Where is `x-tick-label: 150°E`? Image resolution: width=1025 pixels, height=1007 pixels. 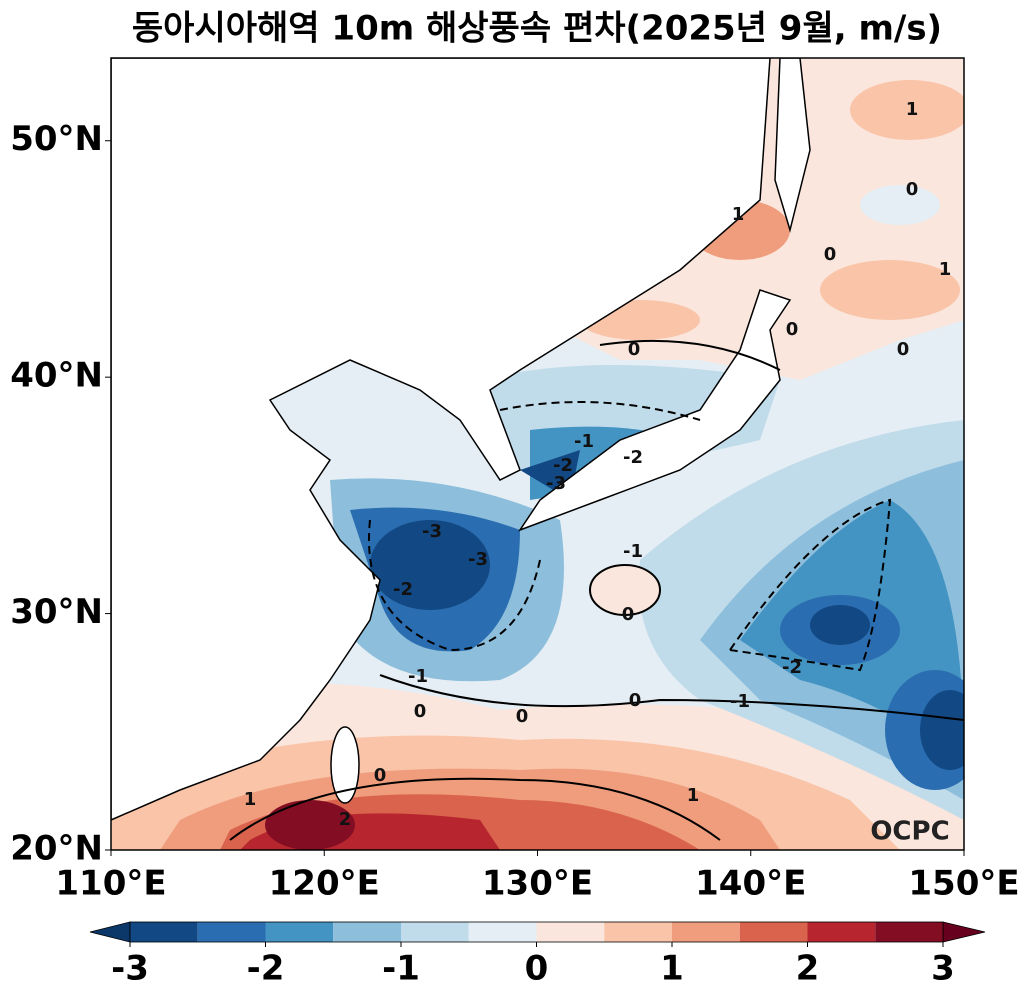
x-tick-label: 150°E is located at coordinates (963, 884).